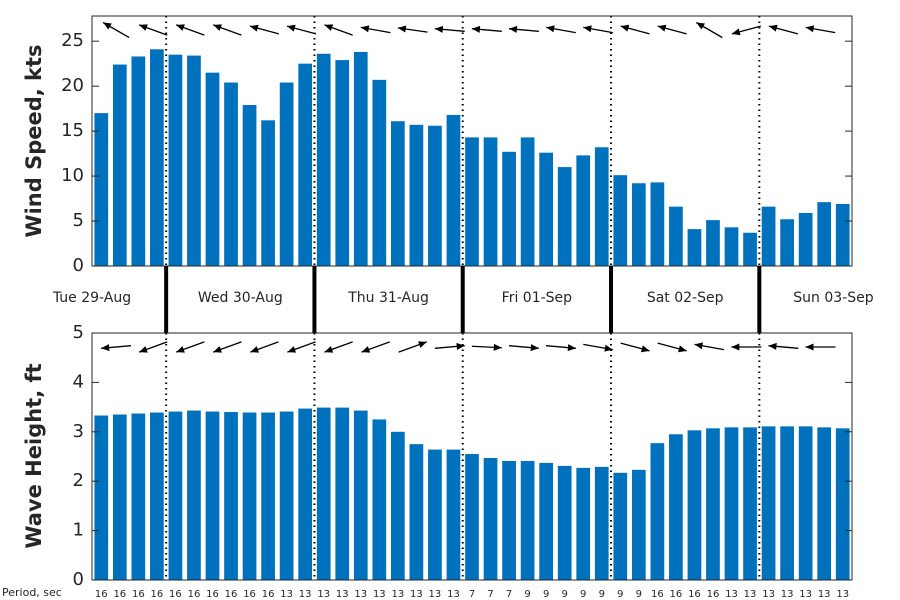 This screenshot has width=900, height=600. What do you see at coordinates (32, 592) in the screenshot?
I see `period-label: Period, sec` at bounding box center [32, 592].